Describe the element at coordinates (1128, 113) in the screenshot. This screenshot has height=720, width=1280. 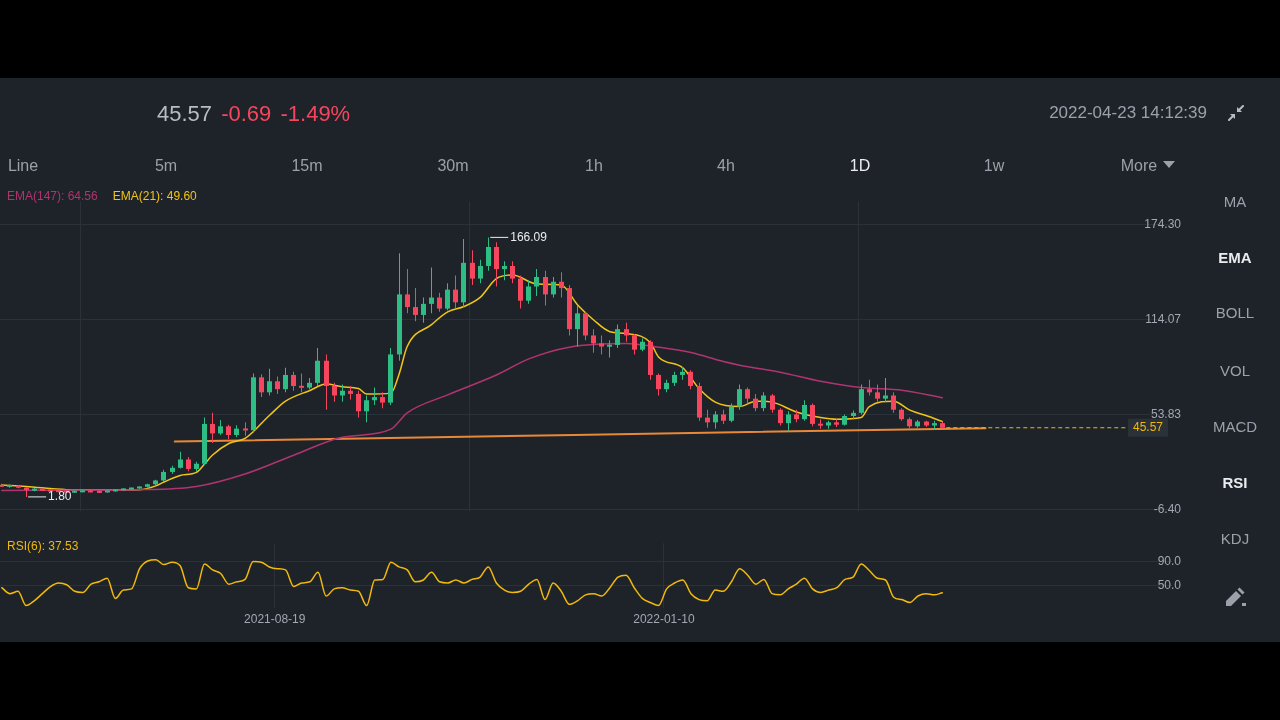
I see `text: 2022-04-23 14:12:39` at that location.